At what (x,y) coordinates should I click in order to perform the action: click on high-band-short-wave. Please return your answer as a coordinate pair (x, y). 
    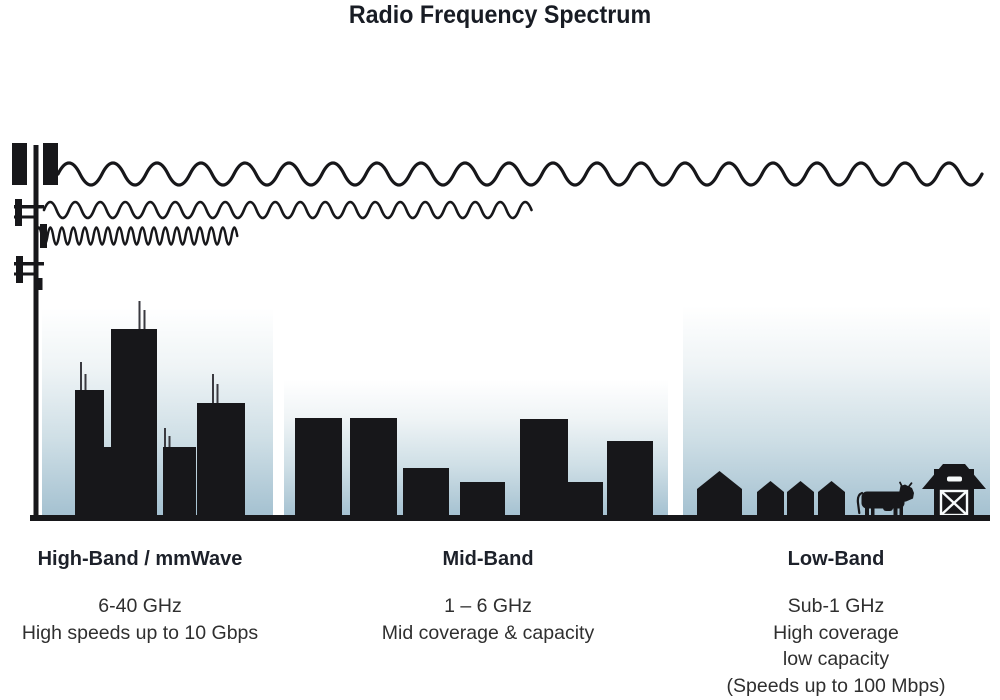
    Looking at the image, I should click on (136, 236).